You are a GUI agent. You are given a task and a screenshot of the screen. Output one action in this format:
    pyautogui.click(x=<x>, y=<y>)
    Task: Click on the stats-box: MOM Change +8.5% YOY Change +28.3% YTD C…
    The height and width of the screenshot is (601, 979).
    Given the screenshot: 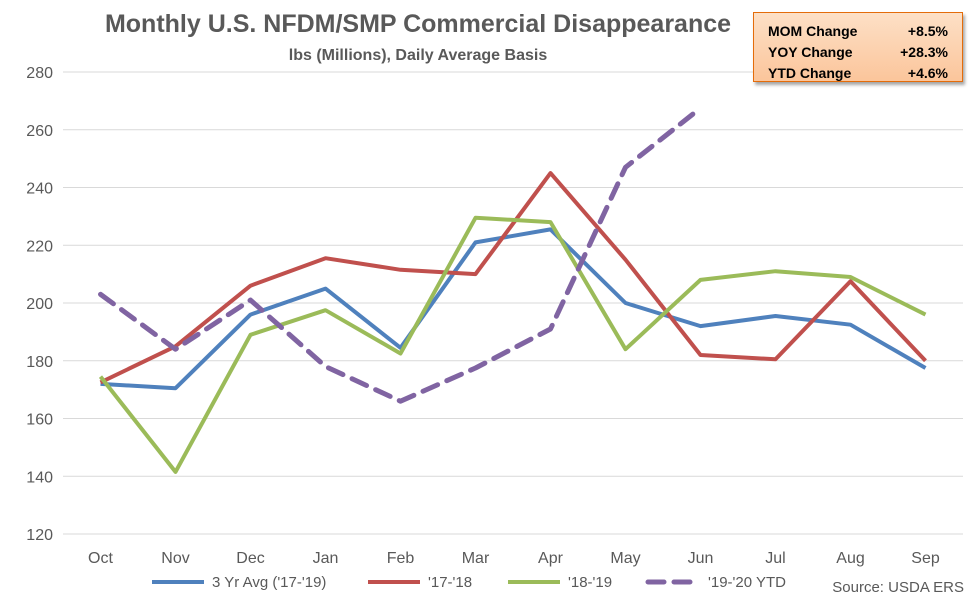 What is the action you would take?
    pyautogui.click(x=858, y=47)
    